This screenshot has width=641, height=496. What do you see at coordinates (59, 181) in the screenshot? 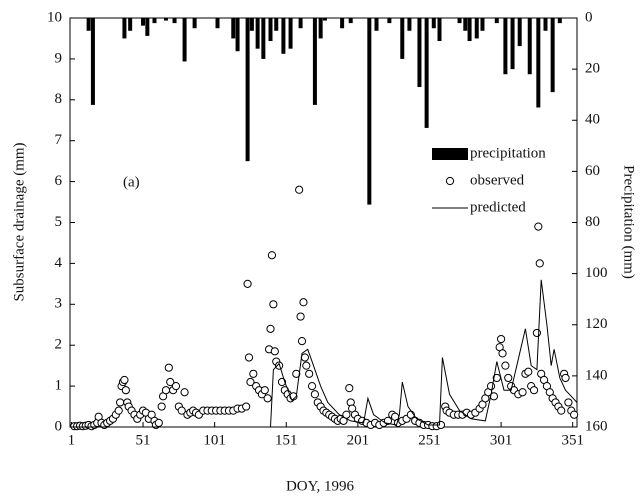
I see `y-tick-label: 6` at bounding box center [59, 181].